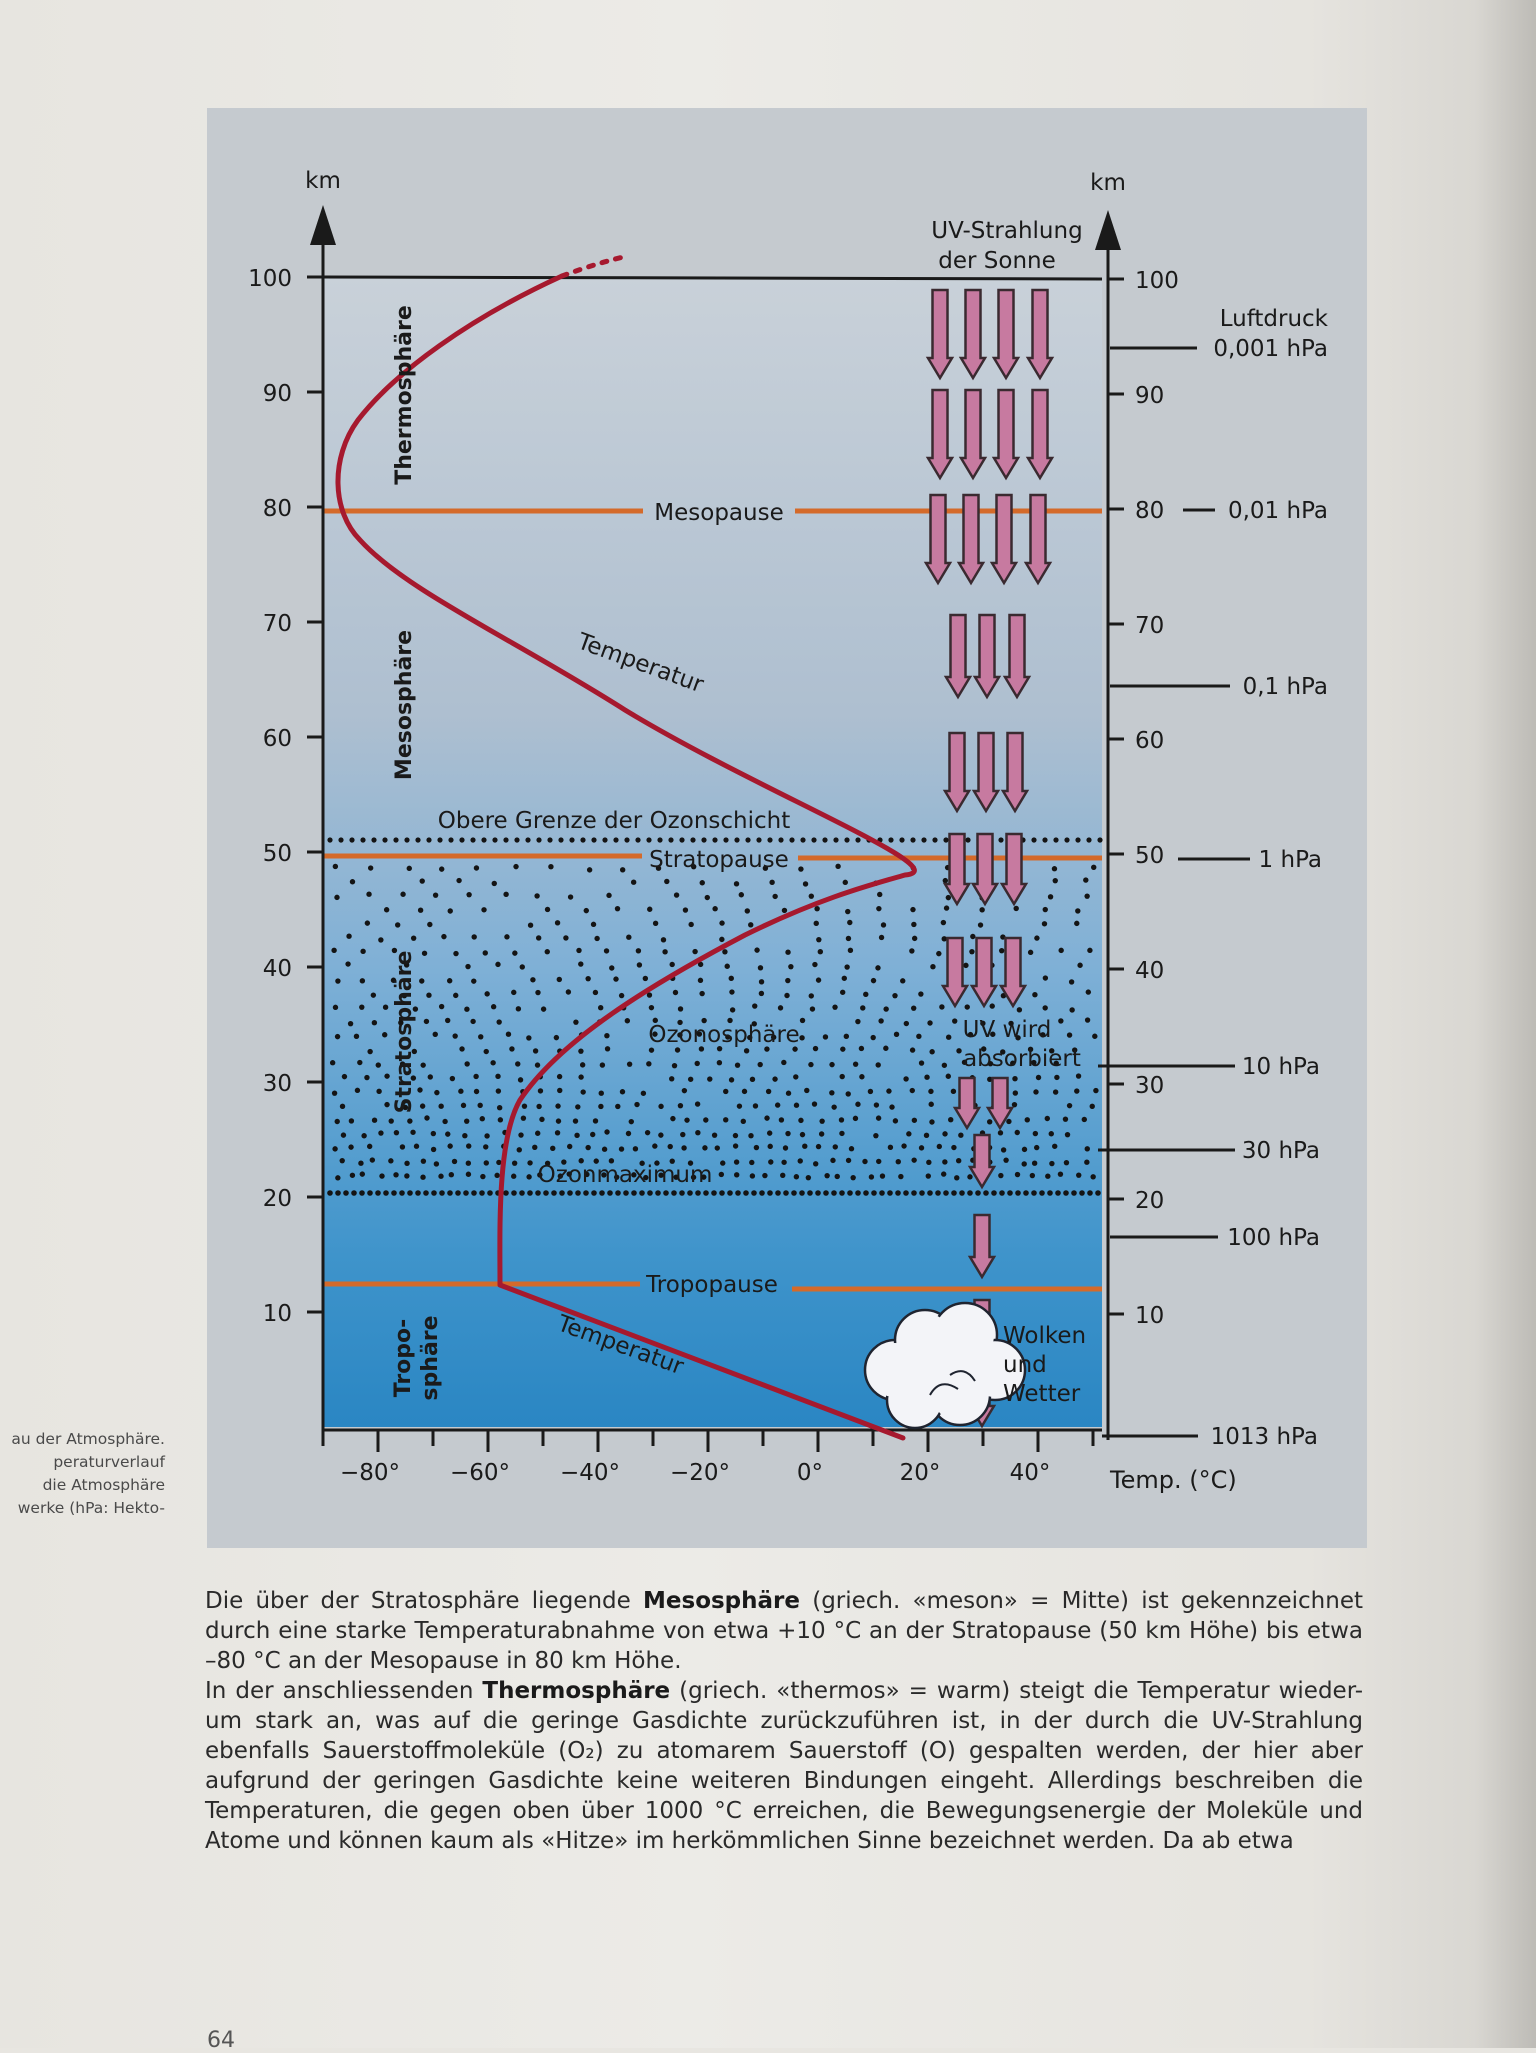 The height and width of the screenshot is (2053, 1536). What do you see at coordinates (91, 1508) in the screenshot?
I see `side-caption-line: werke (hPa: Hekto-` at bounding box center [91, 1508].